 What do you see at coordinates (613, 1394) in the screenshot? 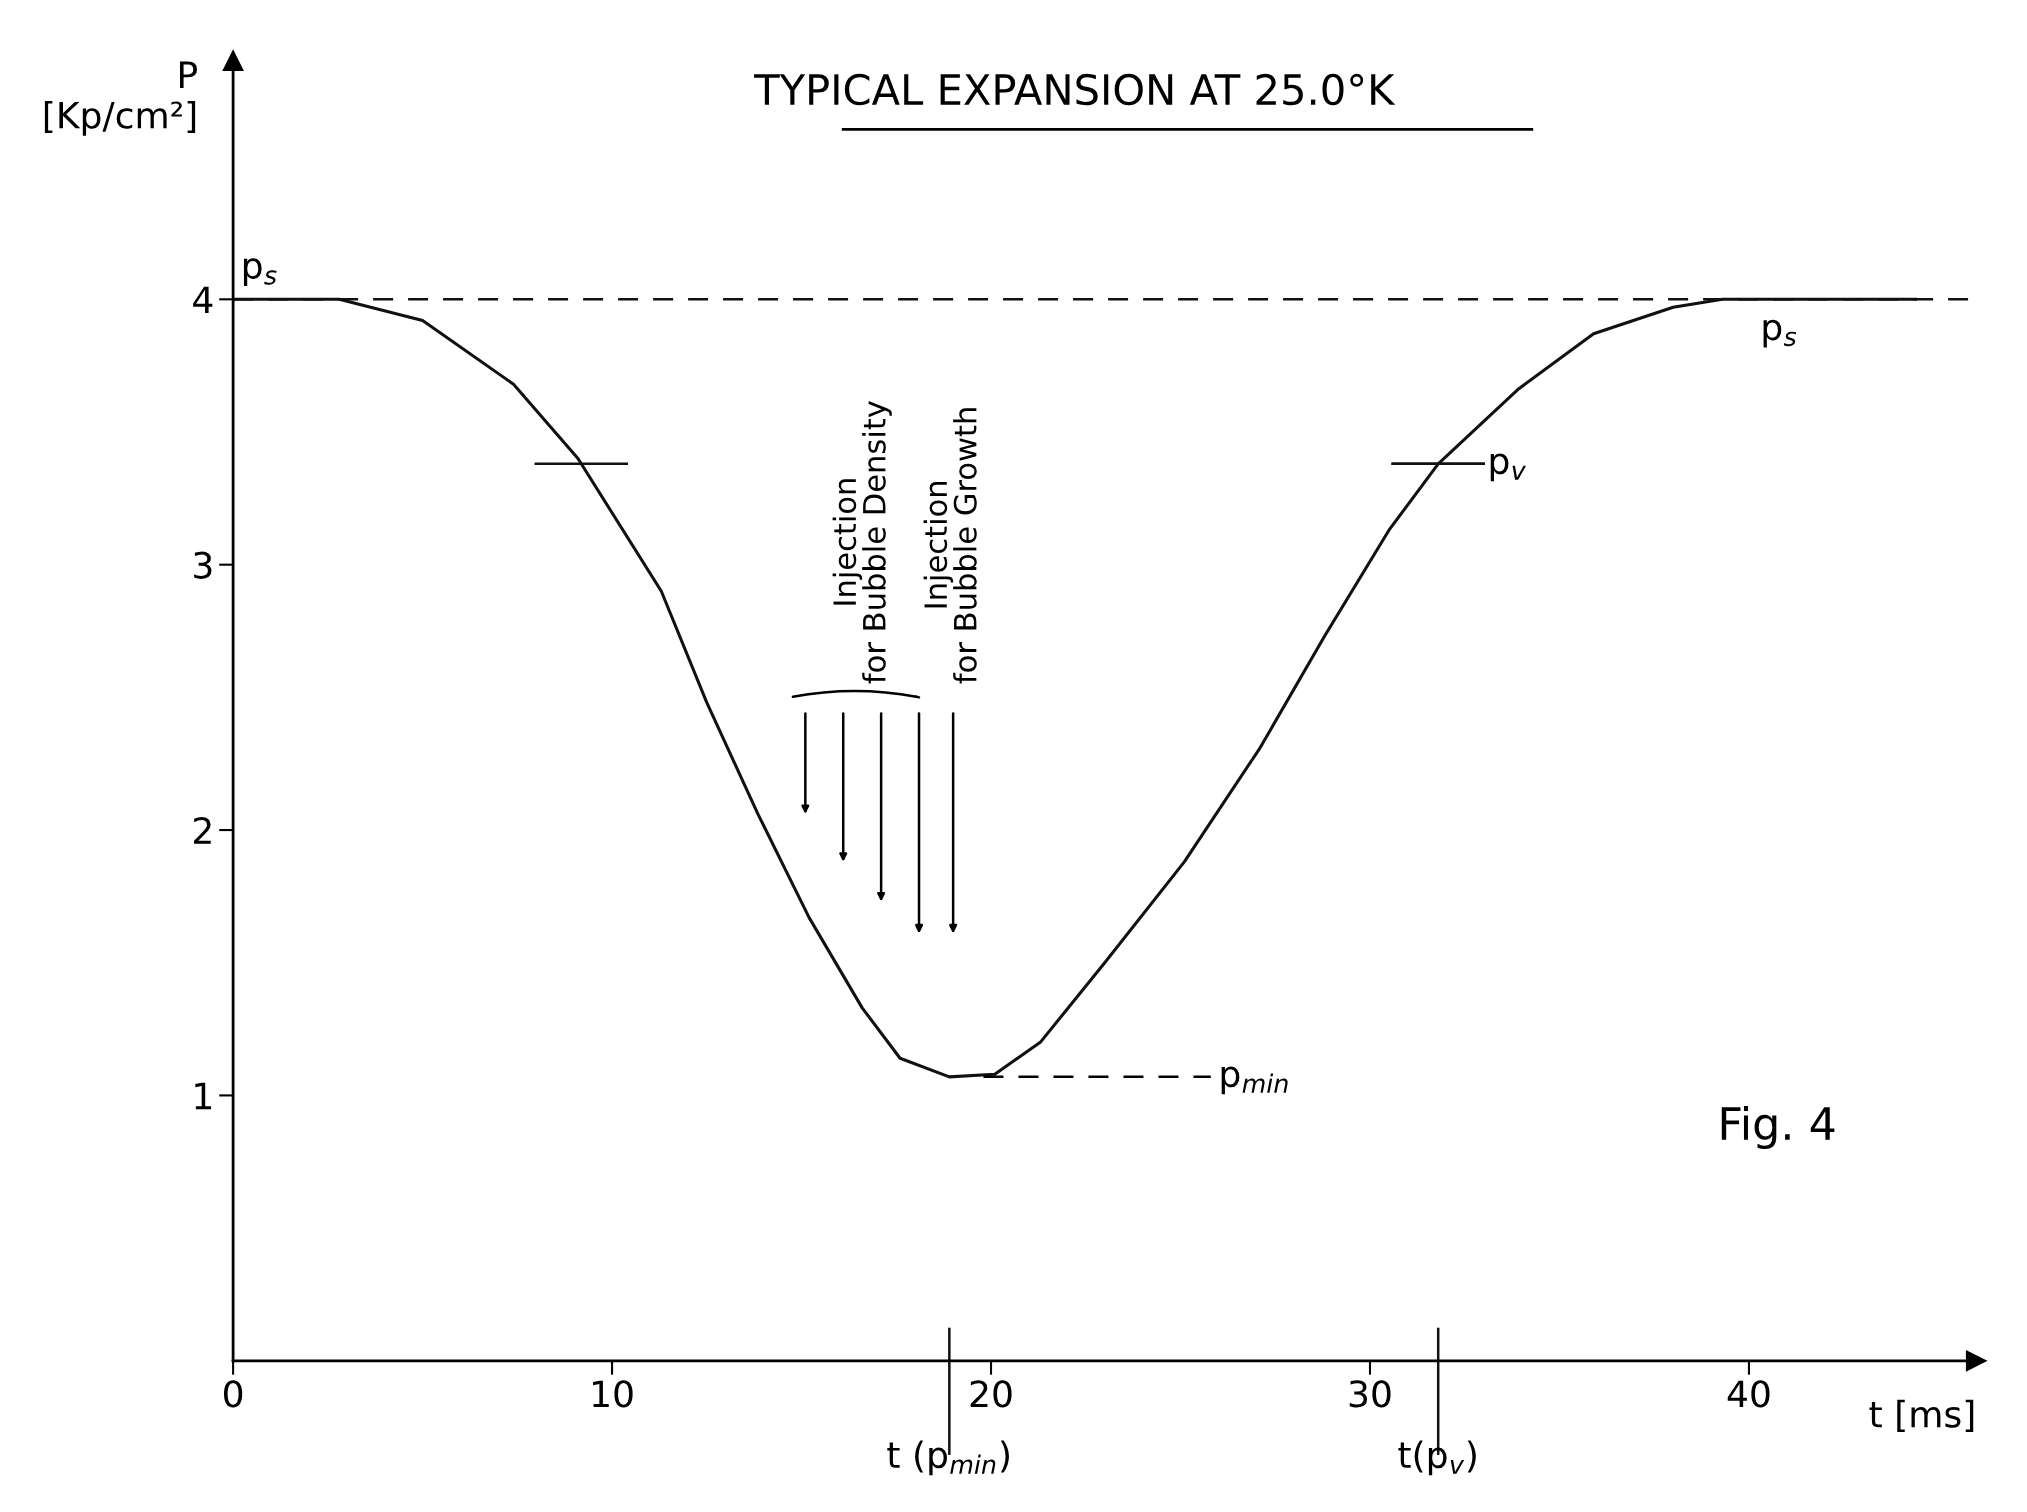
I see `x-tick-label: 10` at bounding box center [613, 1394].